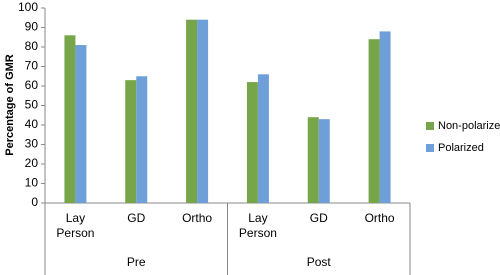  I want to click on y-tick-label: 10, so click(32, 183).